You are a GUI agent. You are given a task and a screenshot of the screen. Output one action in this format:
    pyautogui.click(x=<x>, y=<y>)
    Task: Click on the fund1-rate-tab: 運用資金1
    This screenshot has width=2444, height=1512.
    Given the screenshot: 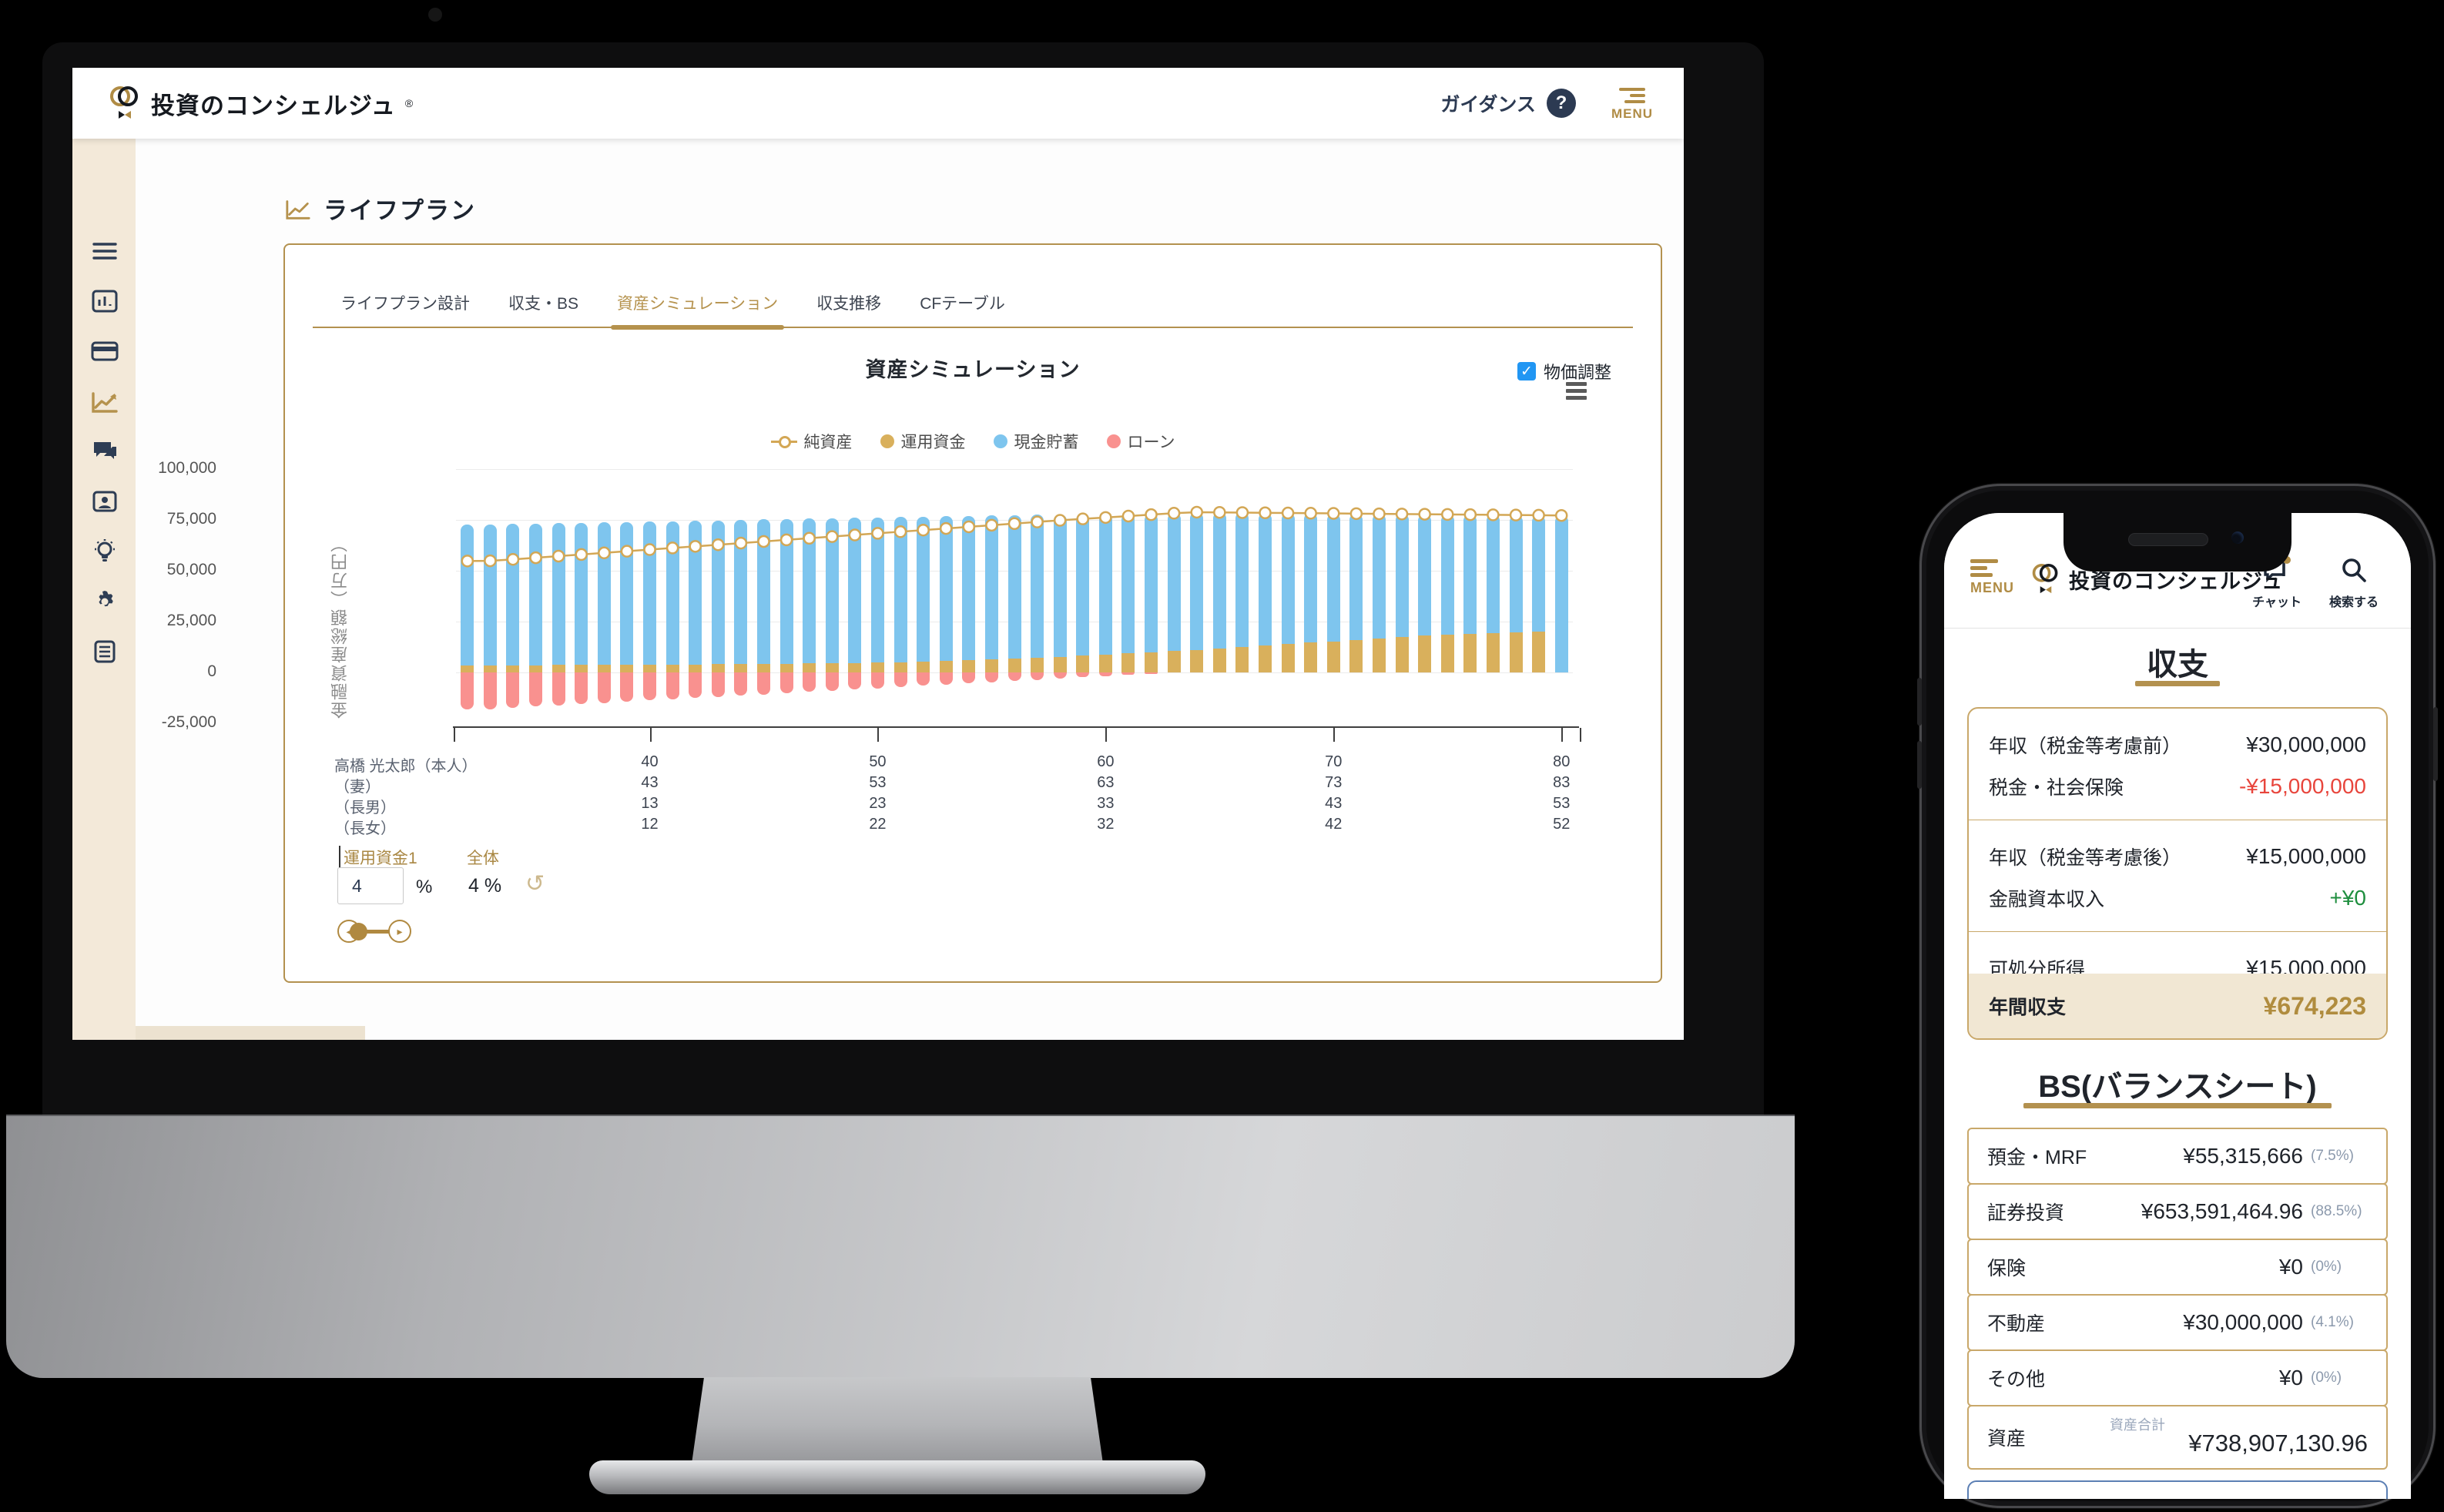 What is the action you would take?
    pyautogui.click(x=378, y=858)
    